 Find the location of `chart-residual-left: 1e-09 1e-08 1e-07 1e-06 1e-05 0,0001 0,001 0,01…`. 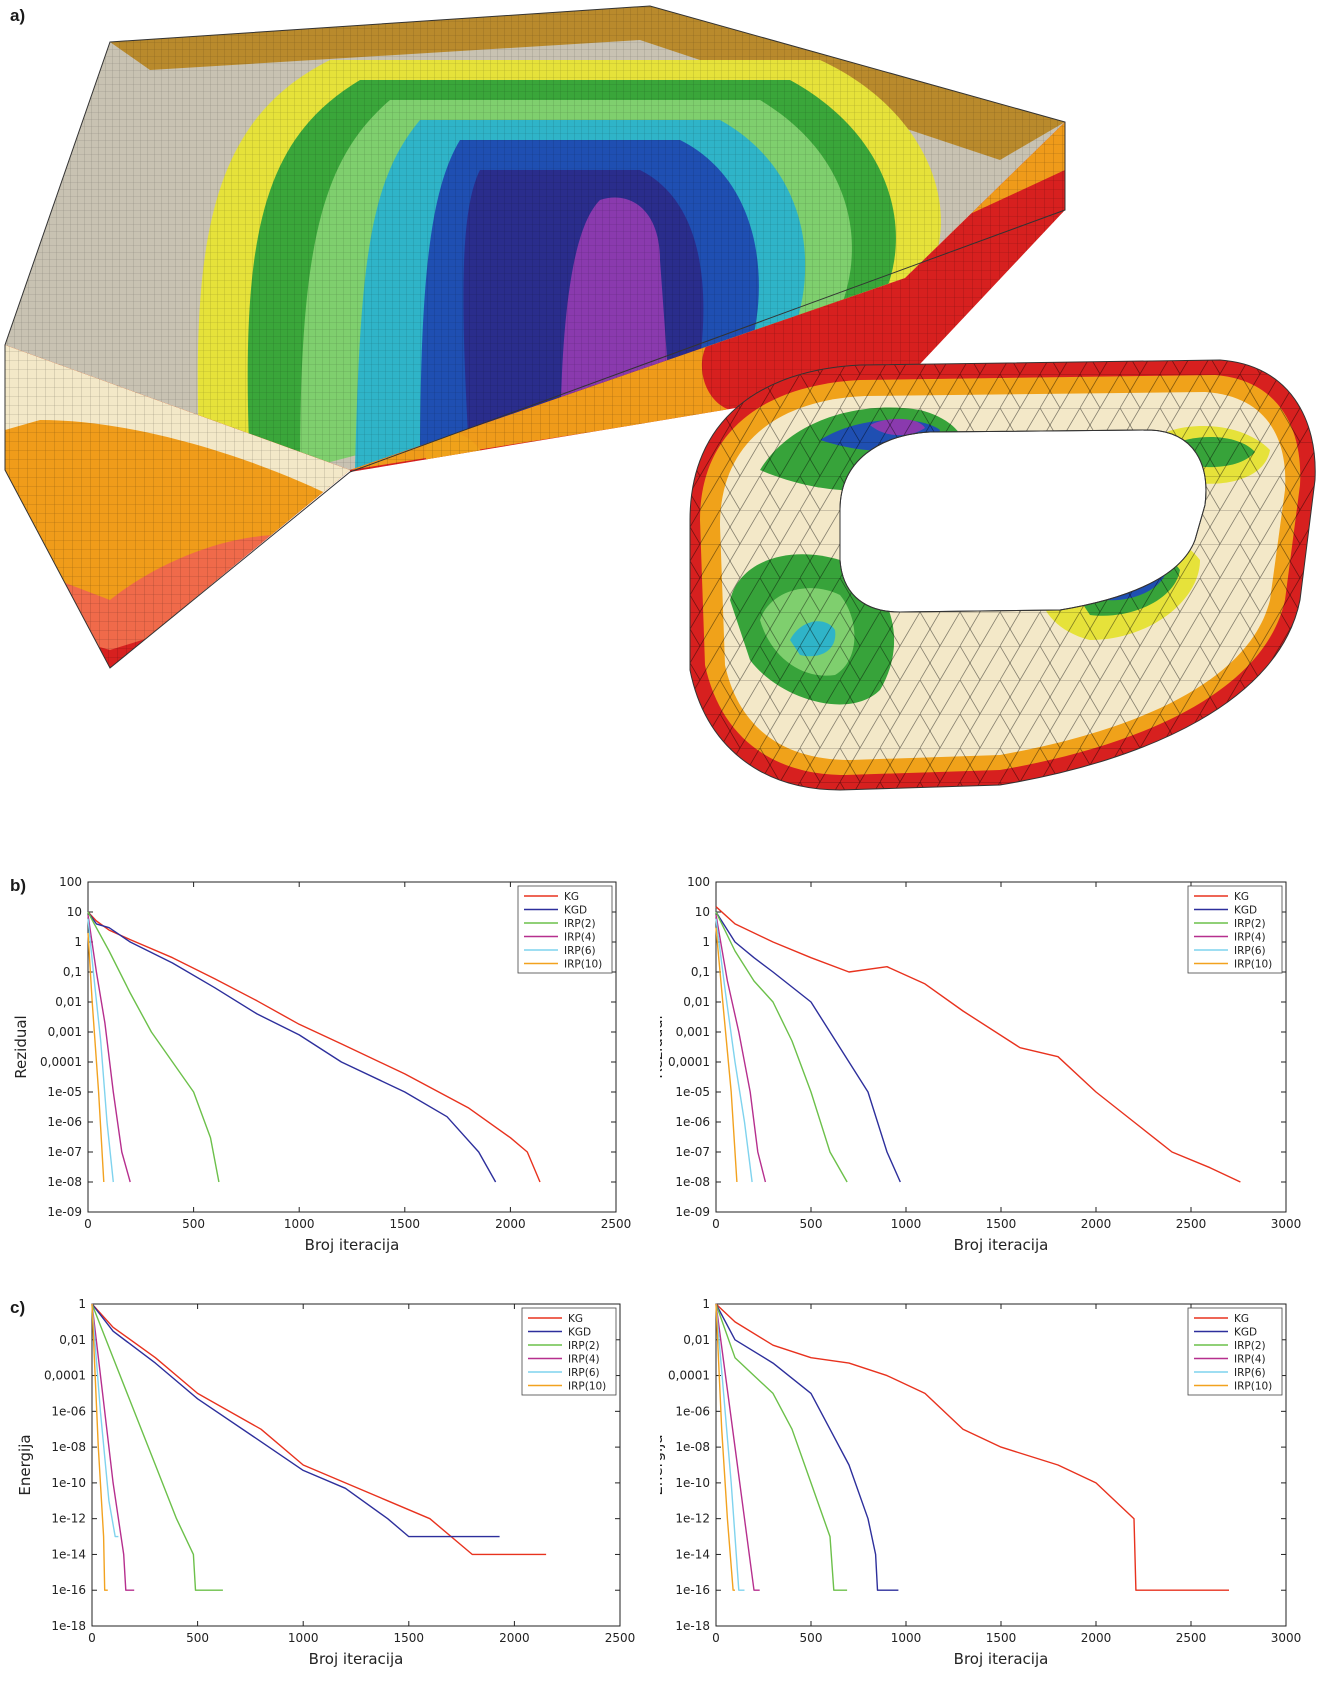

chart-residual-left: 1e-09 1e-08 1e-07 1e-06 1e-05 0,0001 0,001 0,01… is located at coordinates (322, 1064).